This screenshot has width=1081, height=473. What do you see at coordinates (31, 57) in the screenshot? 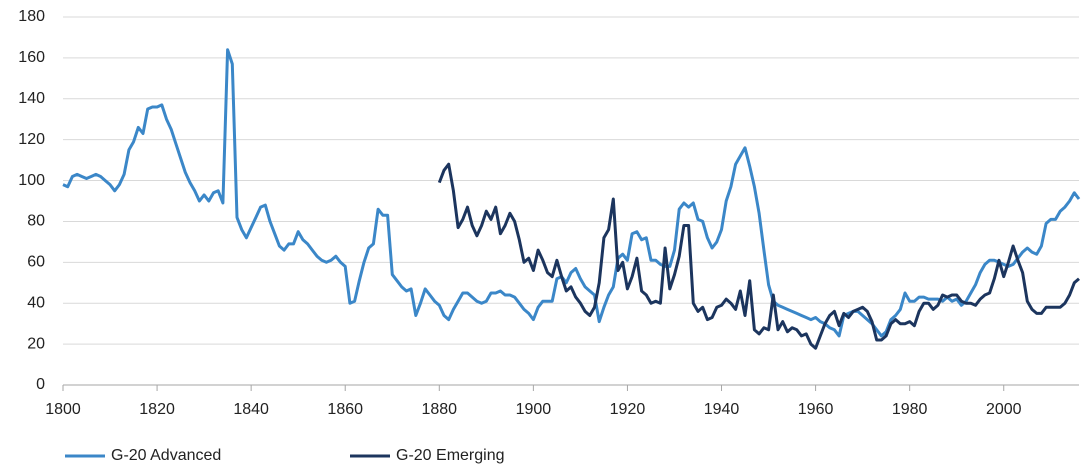
I see `y-tick-label: 160` at bounding box center [31, 57].